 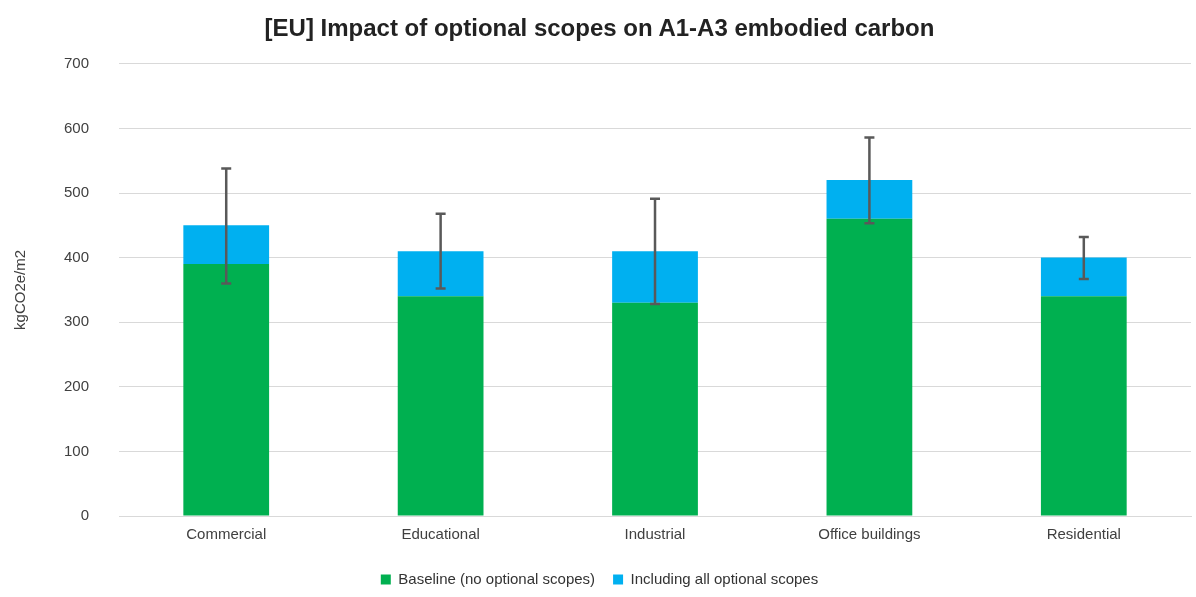 What do you see at coordinates (77, 385) in the screenshot?
I see `y-tick-label: 200` at bounding box center [77, 385].